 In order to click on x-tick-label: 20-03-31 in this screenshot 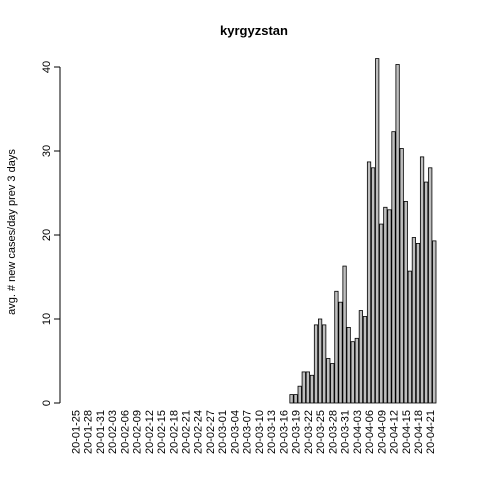, I will do `click(346, 432)`.